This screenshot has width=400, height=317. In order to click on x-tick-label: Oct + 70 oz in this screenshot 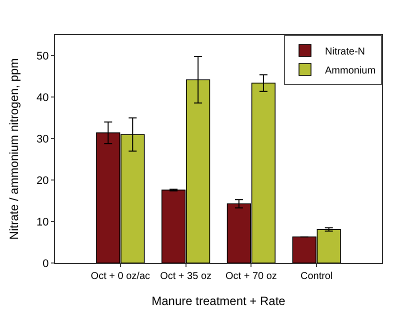, I will do `click(251, 276)`.